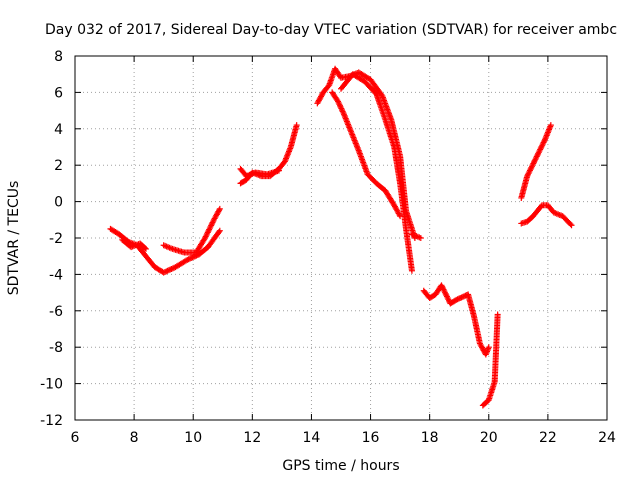 Image resolution: width=640 pixels, height=480 pixels. Describe the element at coordinates (58, 93) in the screenshot. I see `y-tick-label: 6` at that location.